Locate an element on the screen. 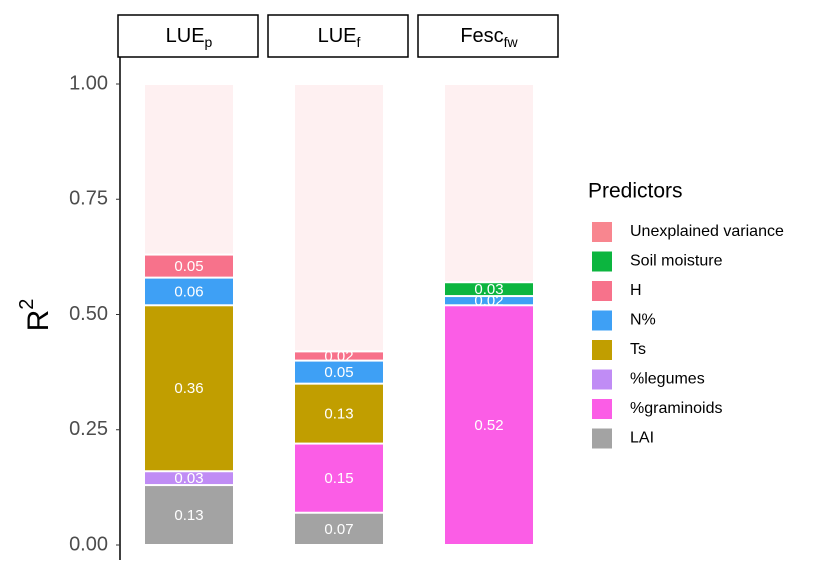 Image resolution: width=821 pixels, height=565 pixels. data-label: 0.06 is located at coordinates (188, 291).